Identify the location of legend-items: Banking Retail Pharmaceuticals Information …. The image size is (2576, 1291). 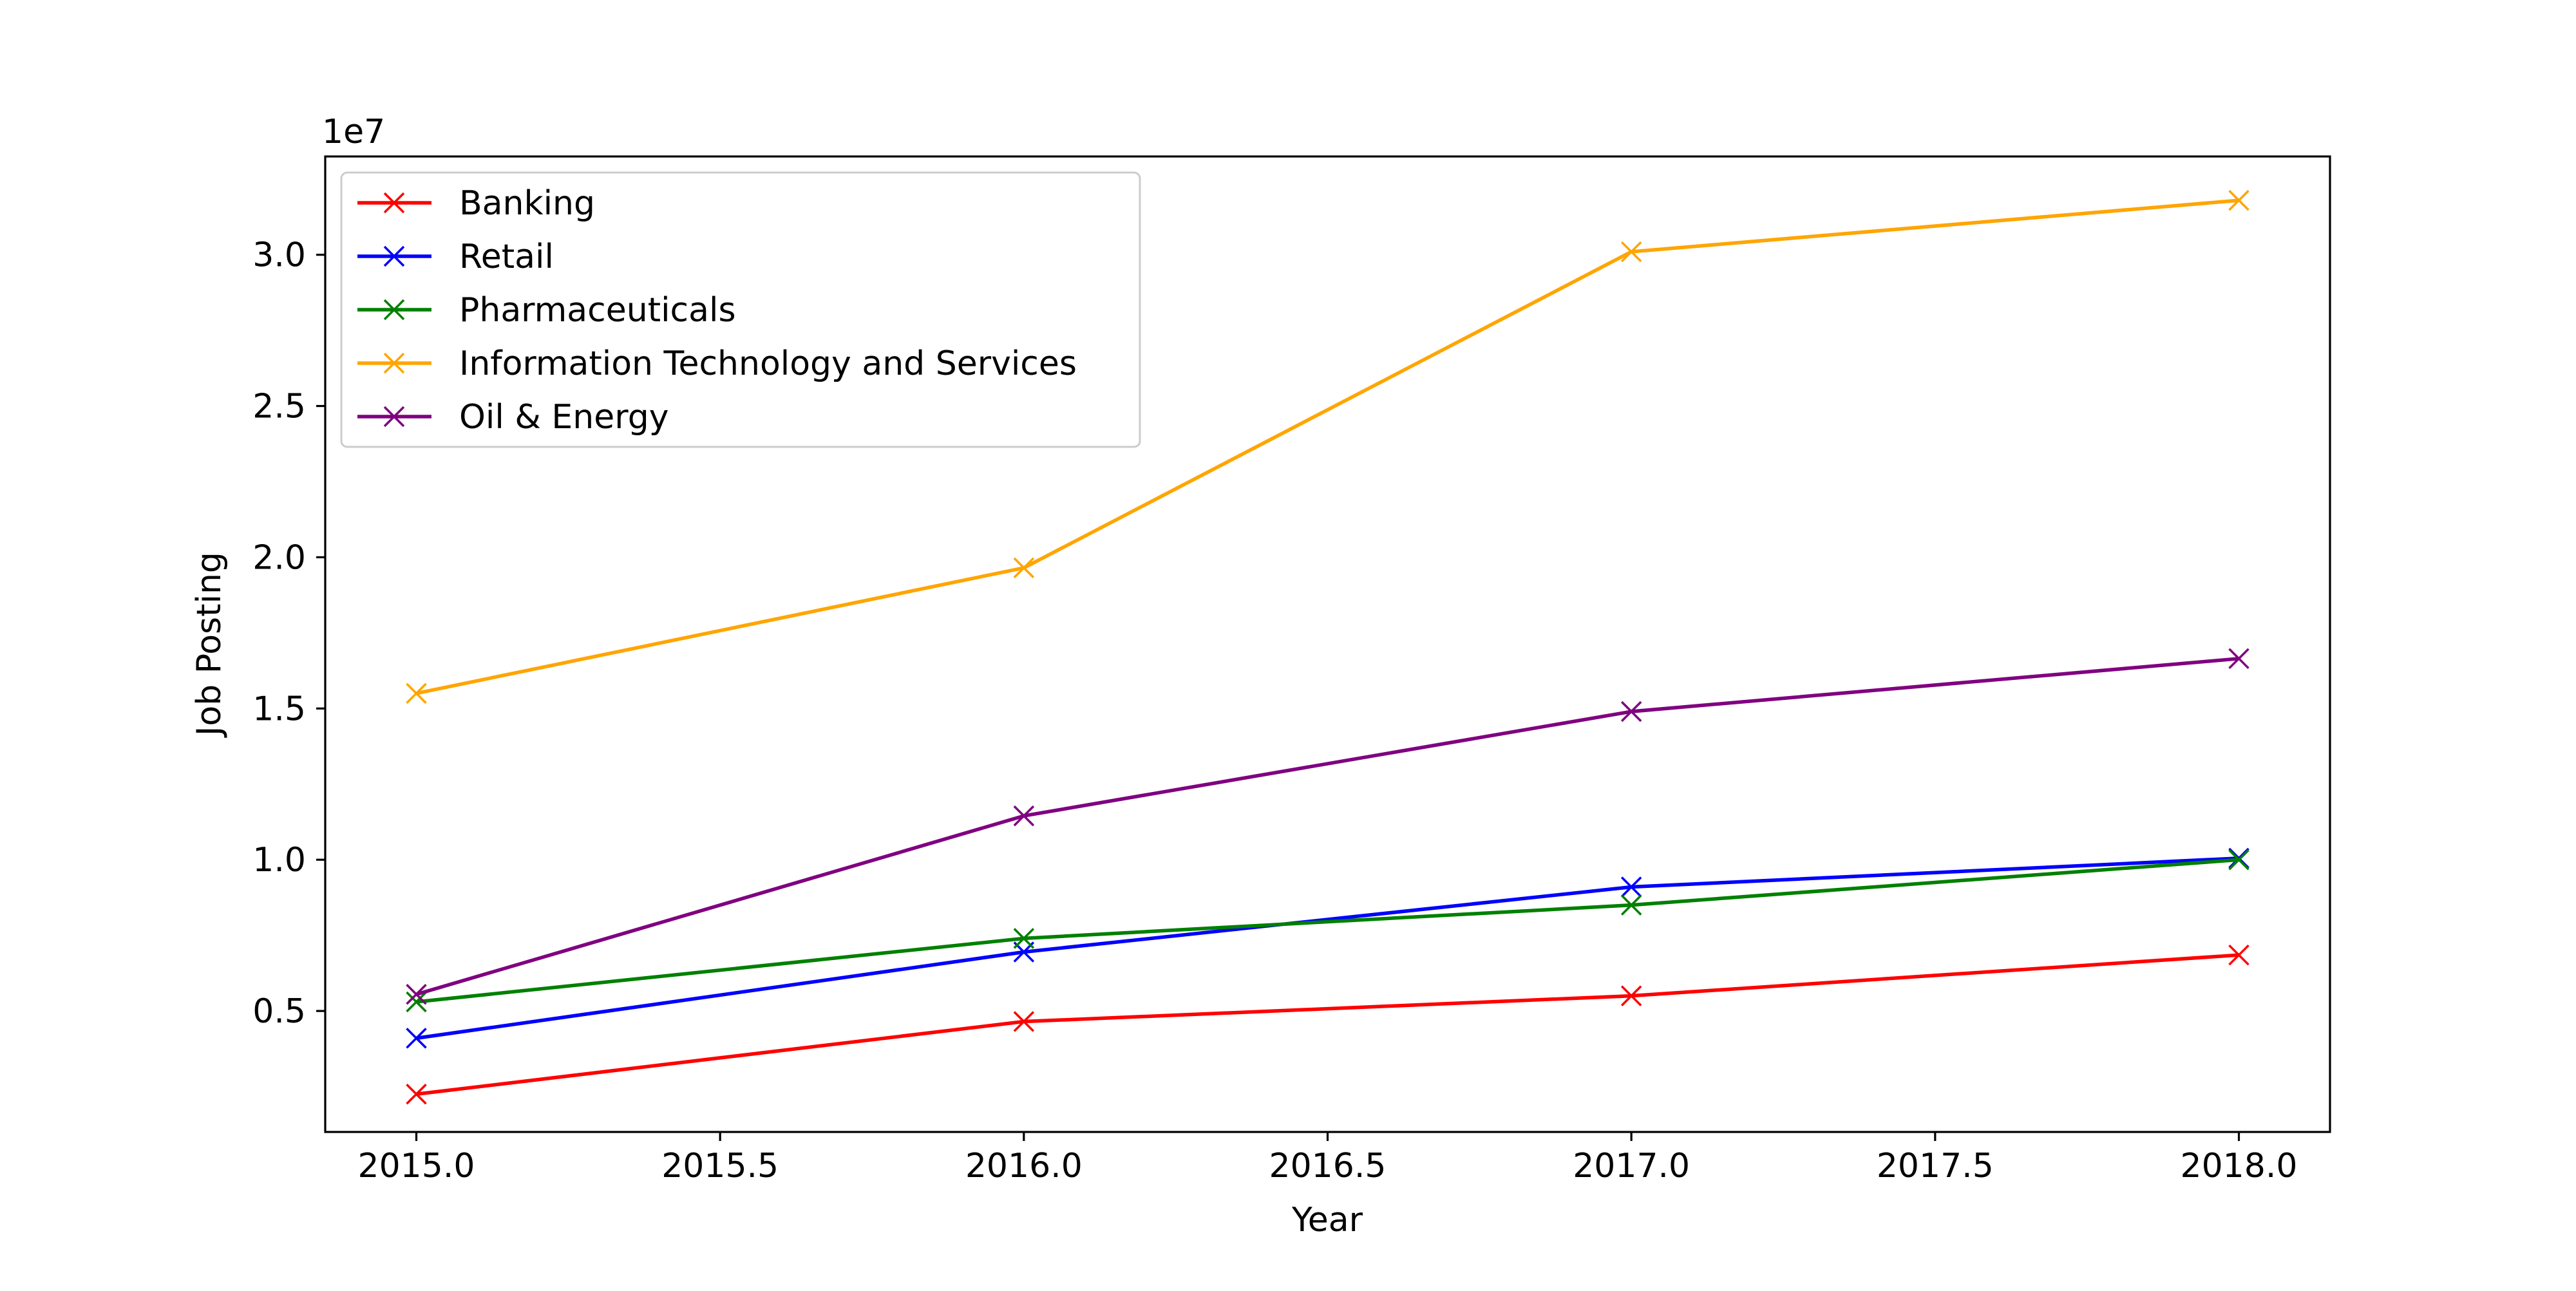
(717, 310).